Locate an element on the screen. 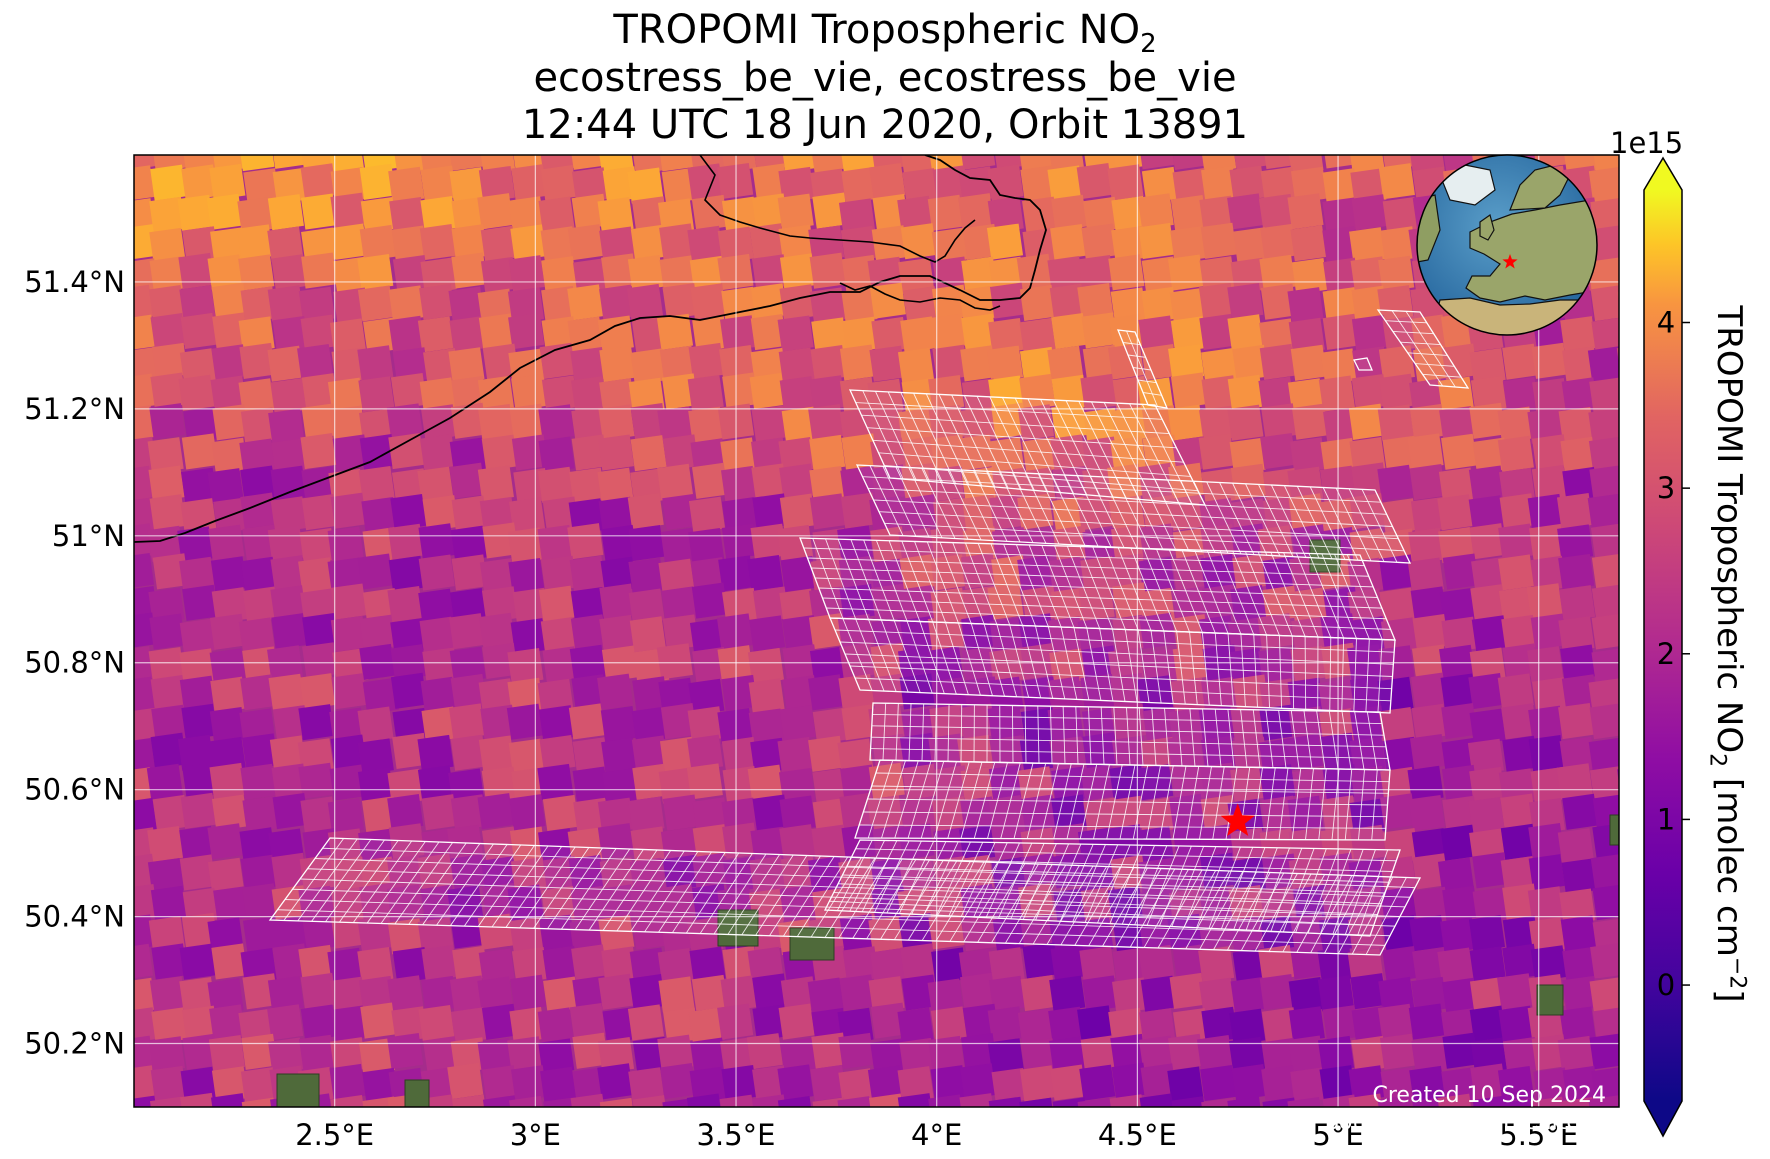 This screenshot has height=1159, width=1770. lon-axis: 2.5°E 3°E 3.5°E 4°E 4.5°E 5°E 5.5°E is located at coordinates (936, 1135).